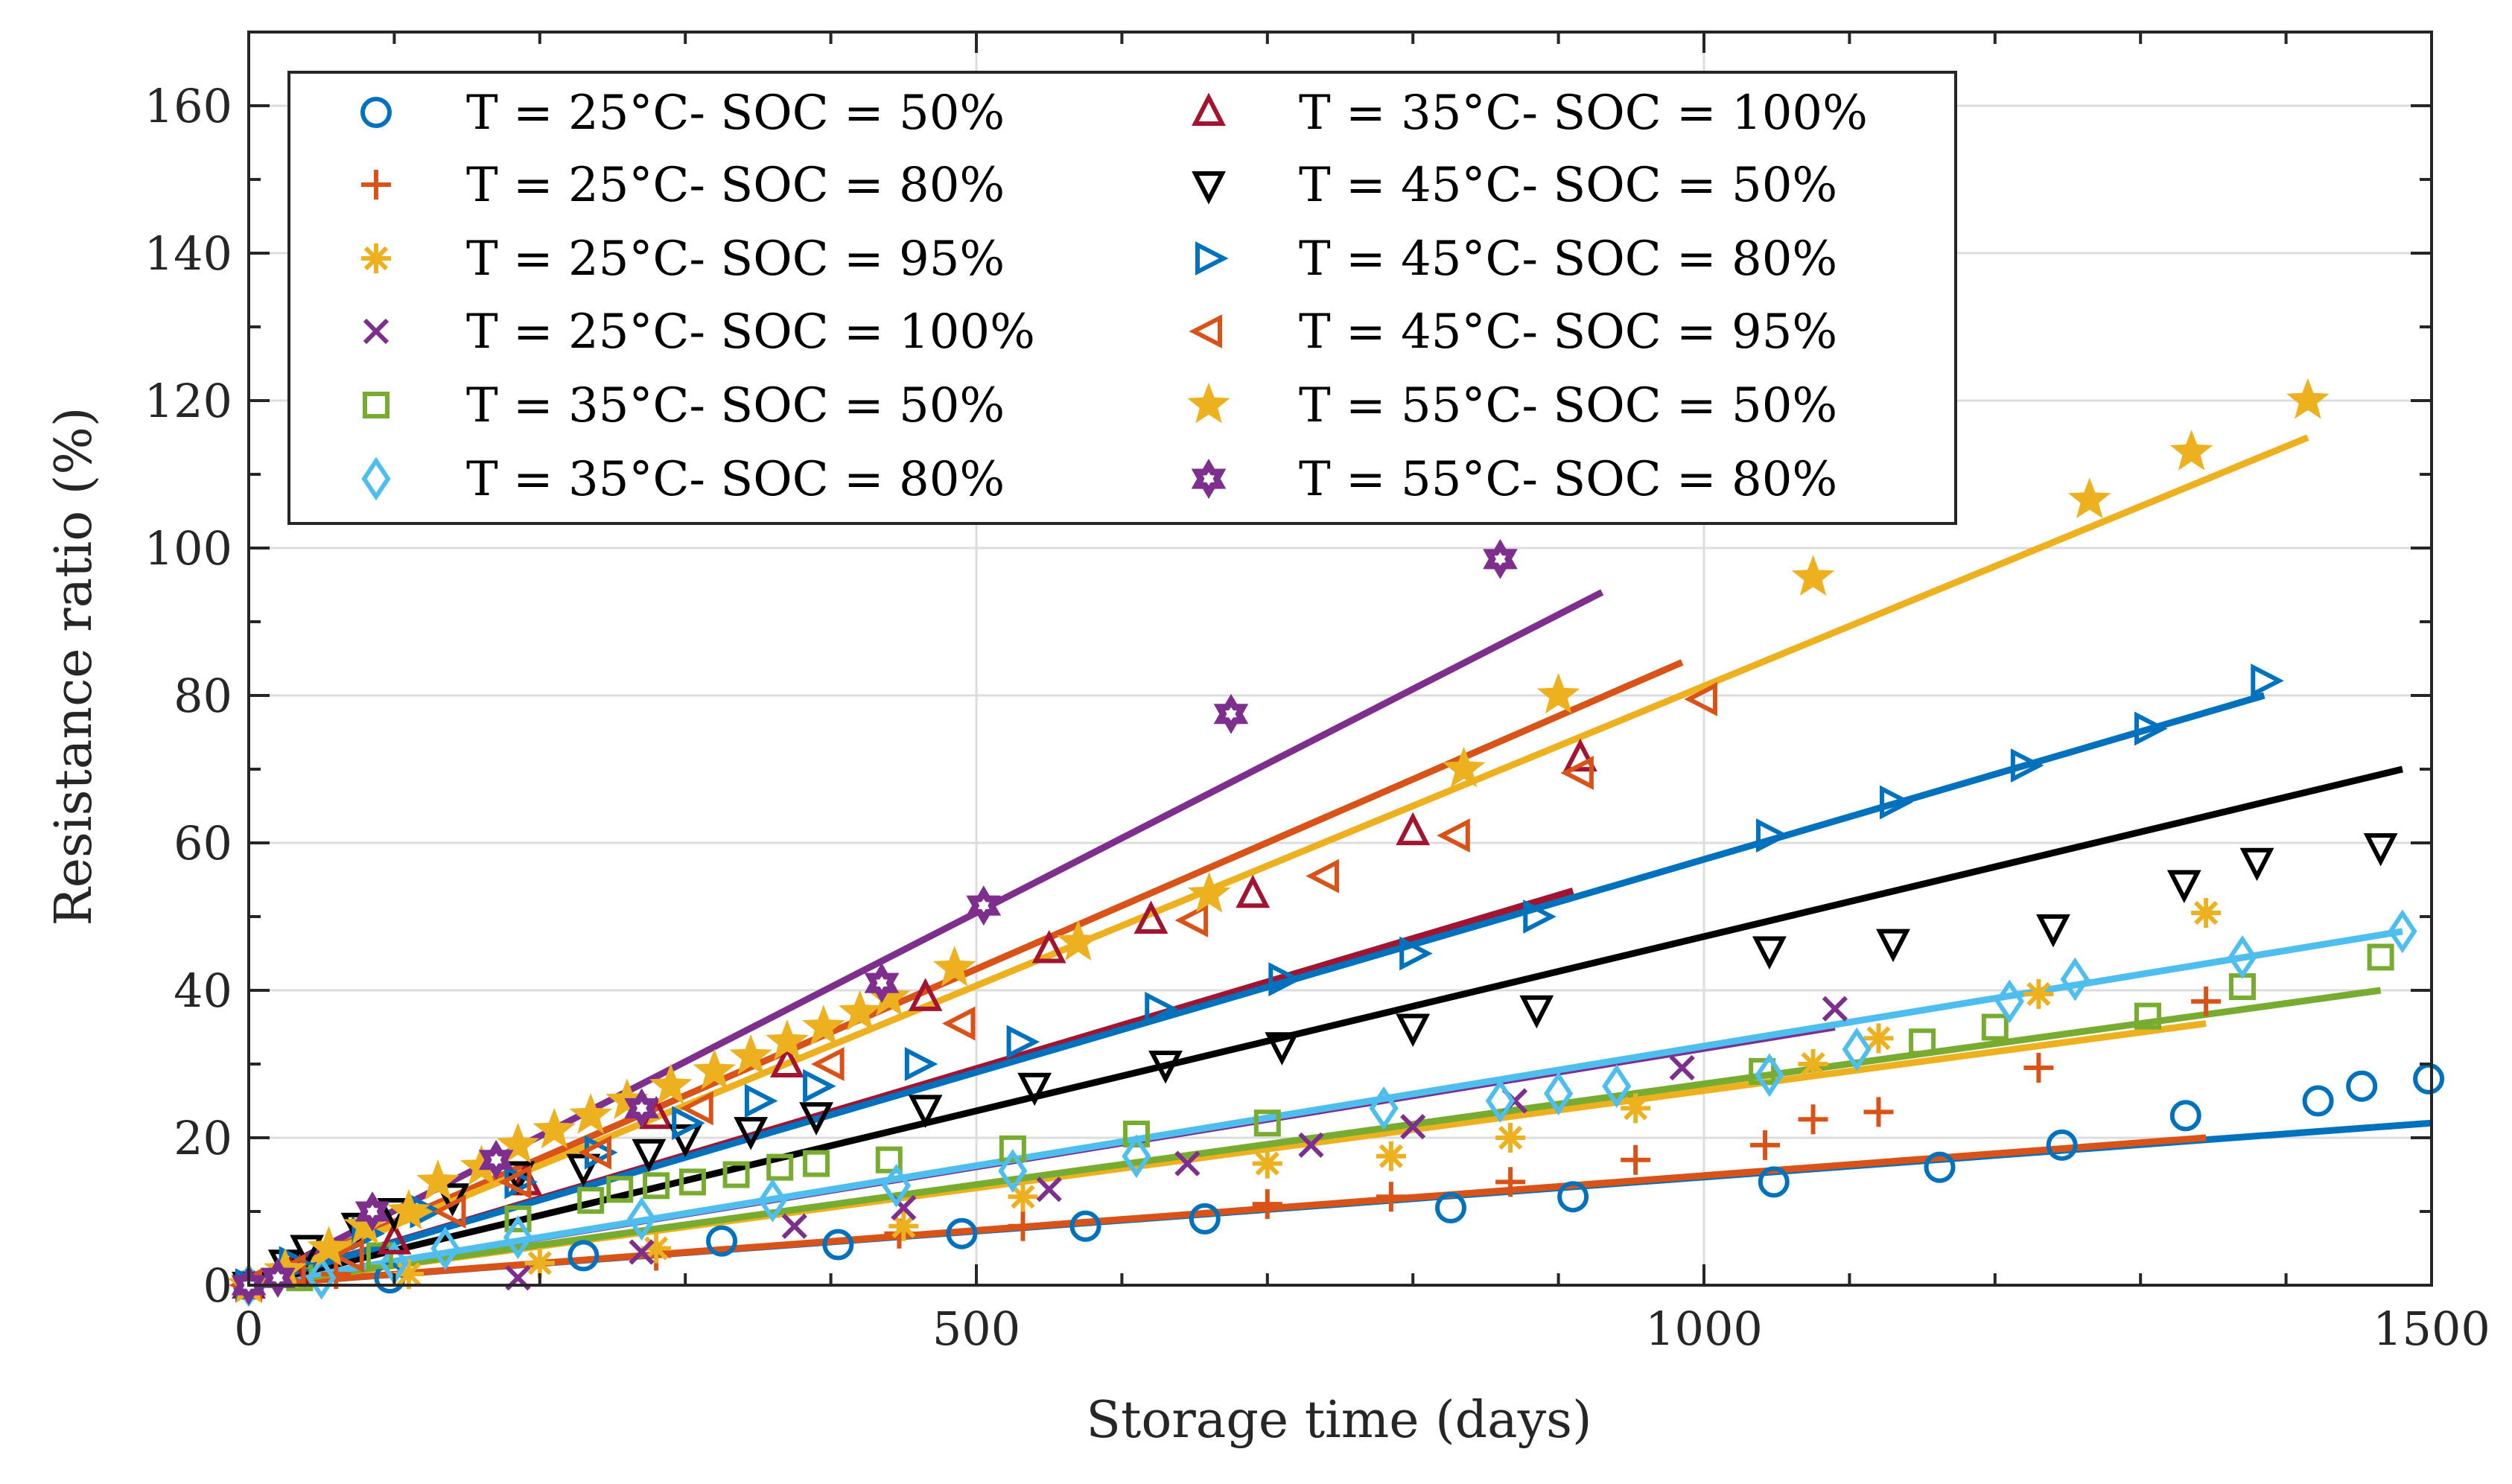 The image size is (2512, 1484). Describe the element at coordinates (735, 480) in the screenshot. I see `legend-label: T = 35°C- SOC = 80%` at that location.